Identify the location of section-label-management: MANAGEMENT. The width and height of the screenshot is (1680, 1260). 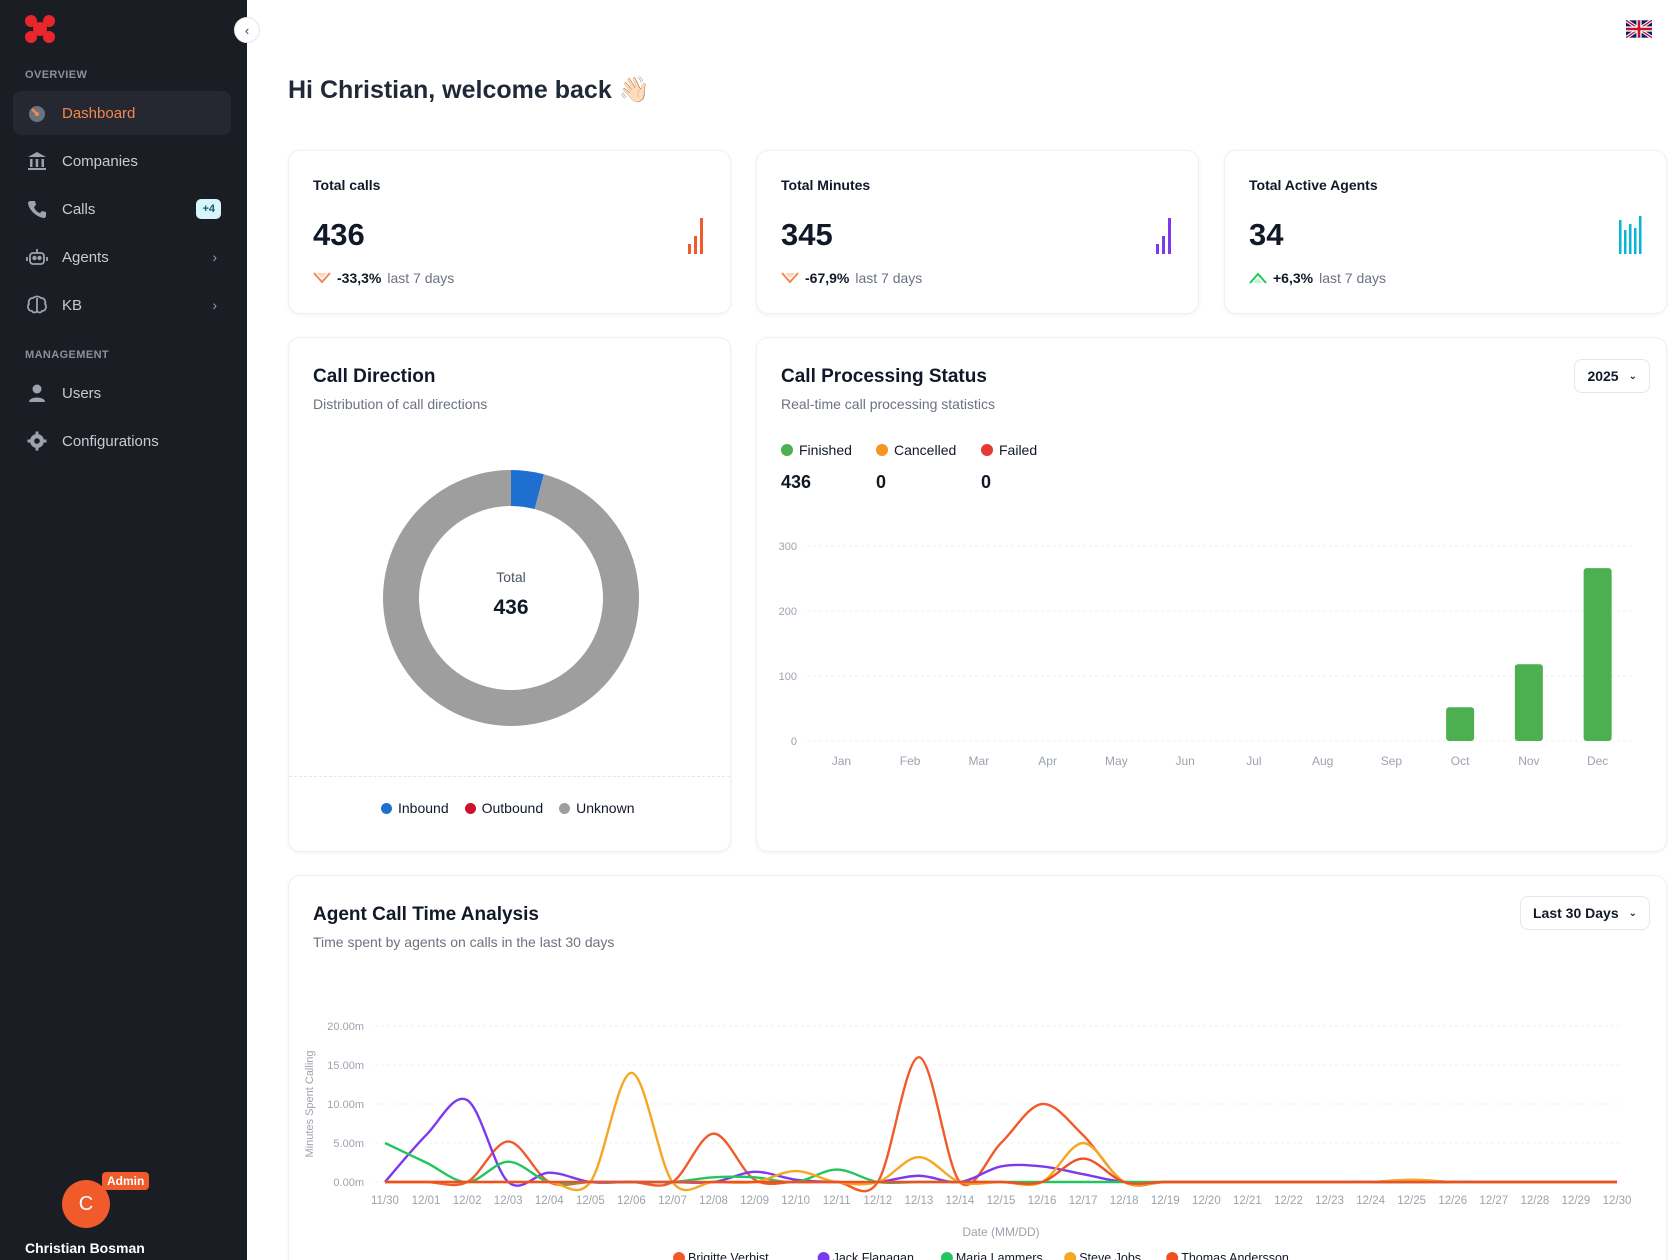
(67, 355).